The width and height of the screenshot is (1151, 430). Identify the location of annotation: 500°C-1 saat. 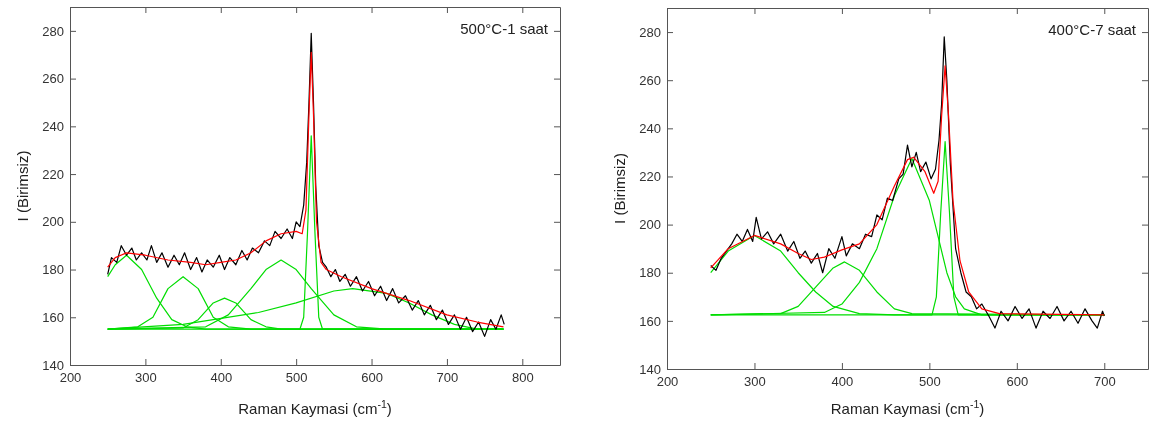
(504, 28).